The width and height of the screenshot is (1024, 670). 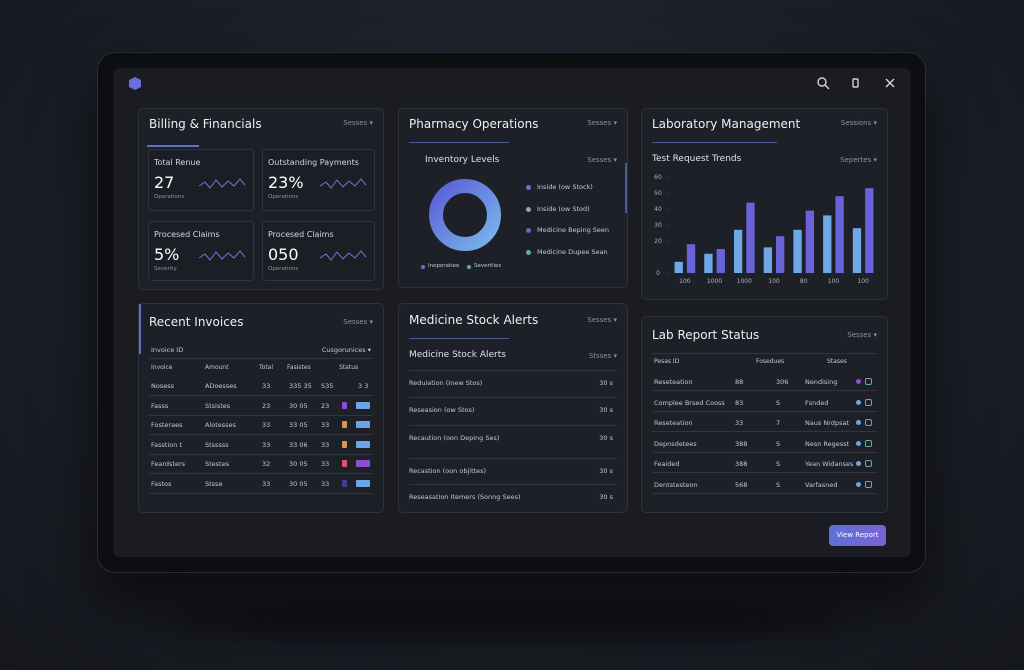 What do you see at coordinates (778, 464) in the screenshot?
I see `table-cell: S` at bounding box center [778, 464].